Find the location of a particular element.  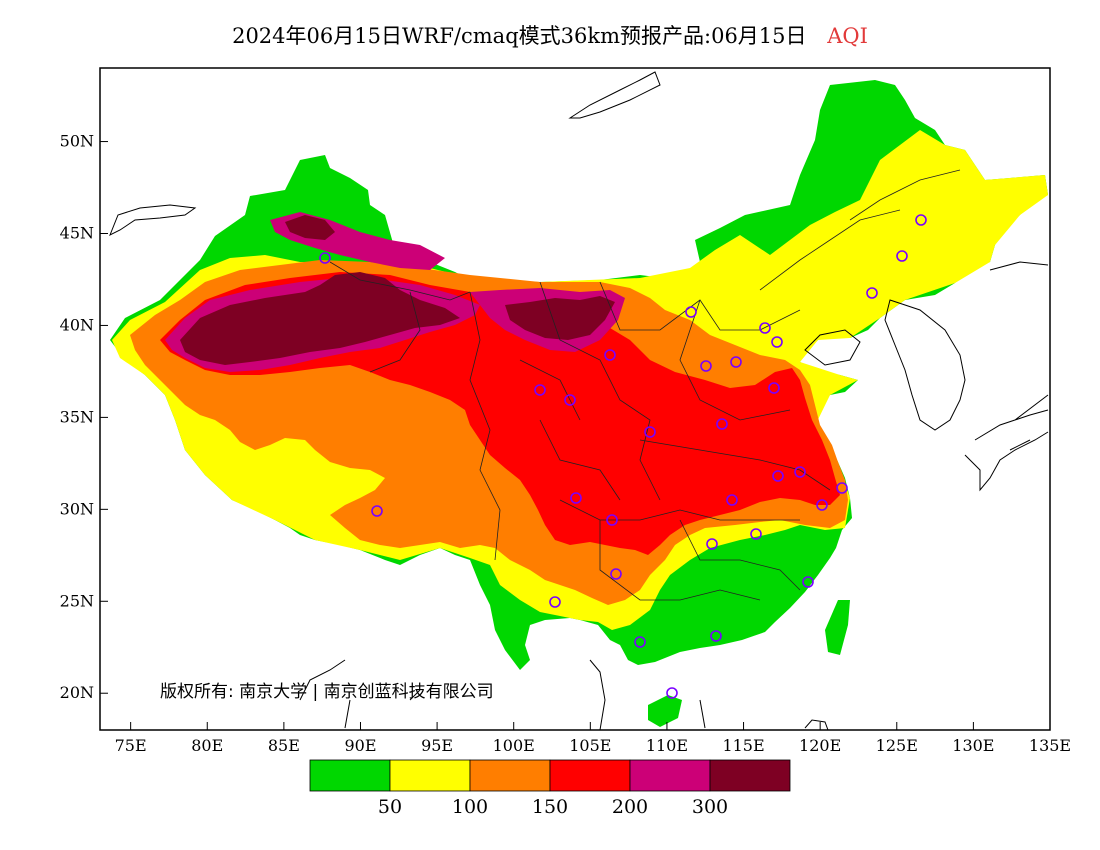

lon-tick-label: 100E is located at coordinates (514, 745).